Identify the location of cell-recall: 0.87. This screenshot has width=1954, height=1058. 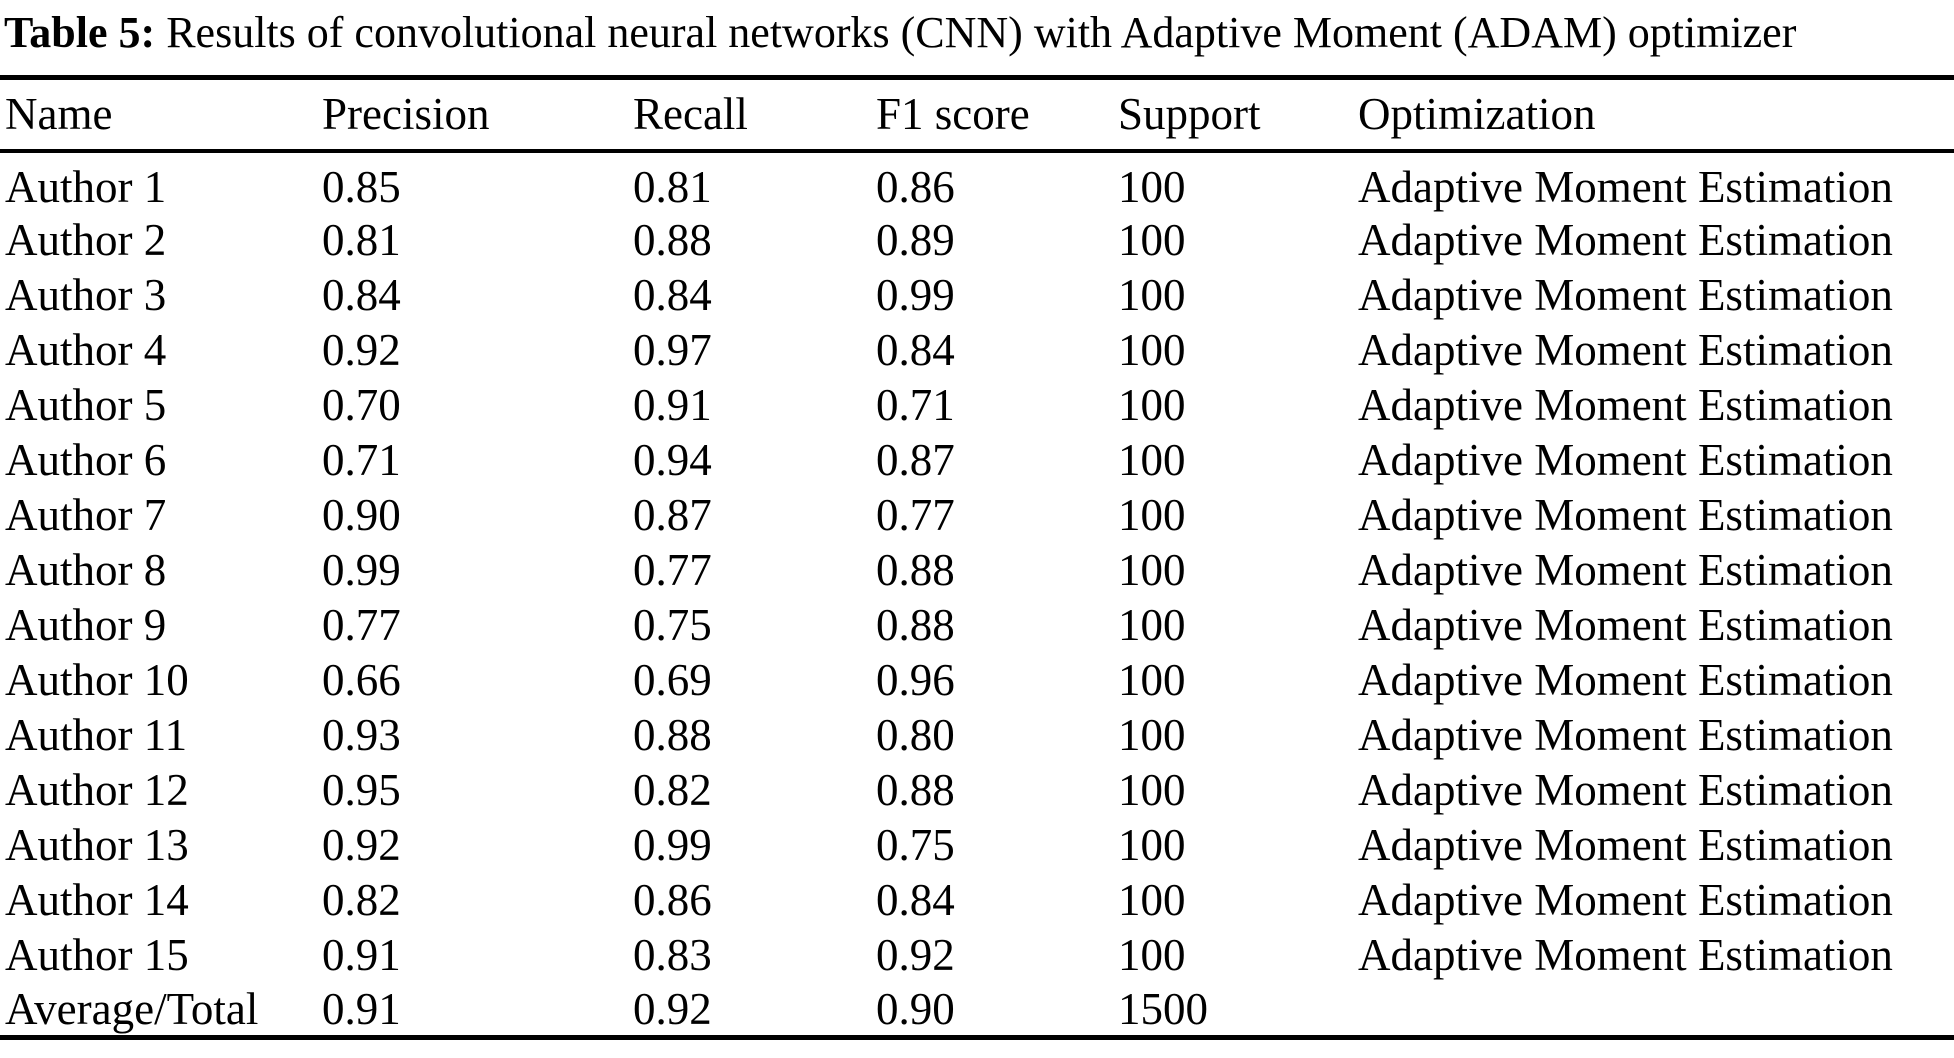
(672, 515).